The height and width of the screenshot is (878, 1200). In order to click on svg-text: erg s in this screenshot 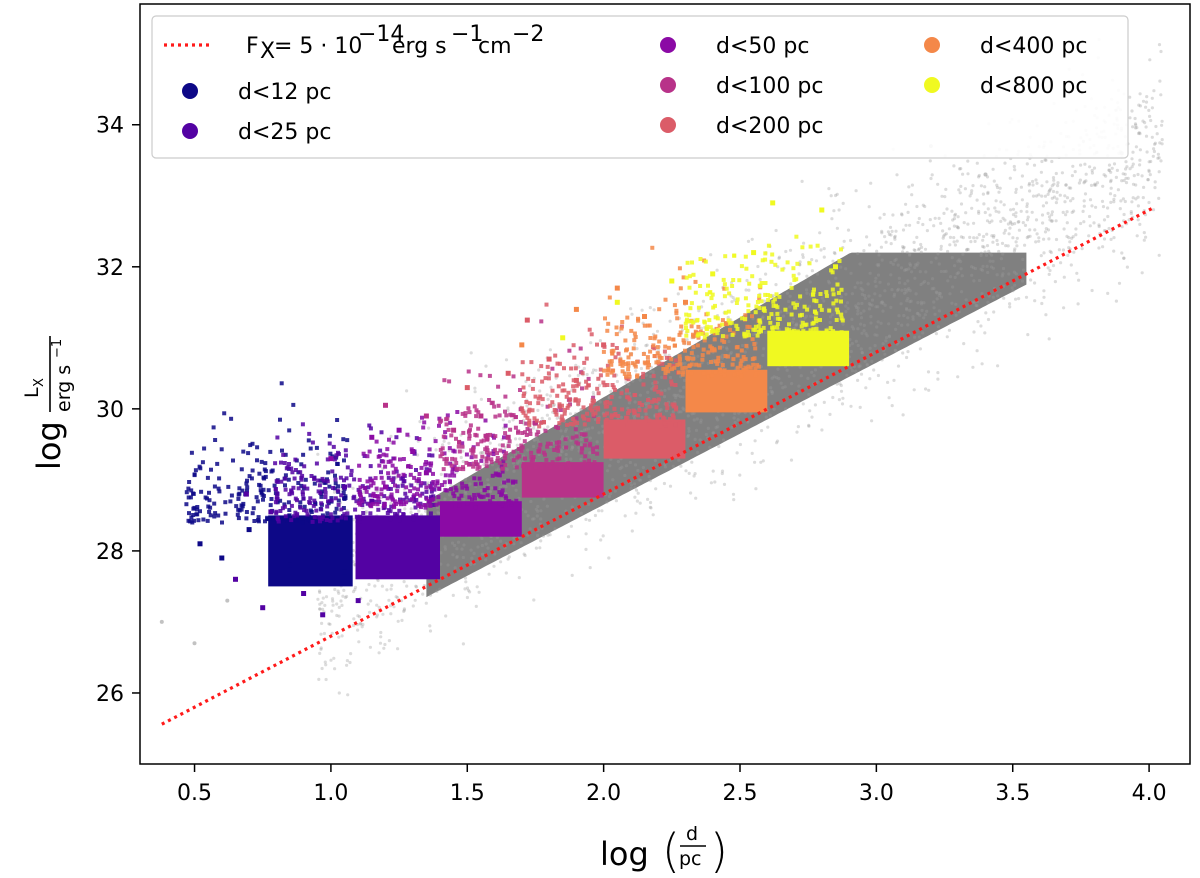, I will do `click(64, 388)`.